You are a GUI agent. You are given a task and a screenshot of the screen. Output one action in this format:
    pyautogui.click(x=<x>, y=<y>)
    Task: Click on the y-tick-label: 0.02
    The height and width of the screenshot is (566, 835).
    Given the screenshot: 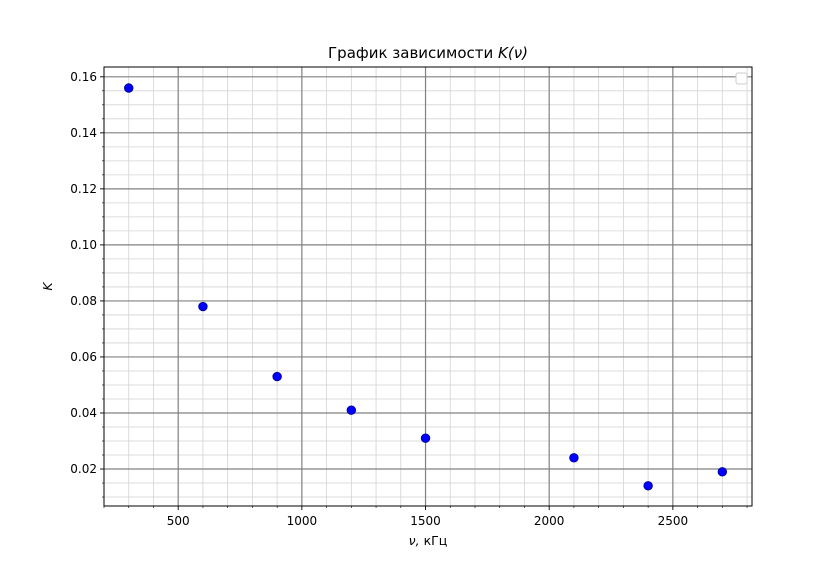 What is the action you would take?
    pyautogui.click(x=83, y=469)
    